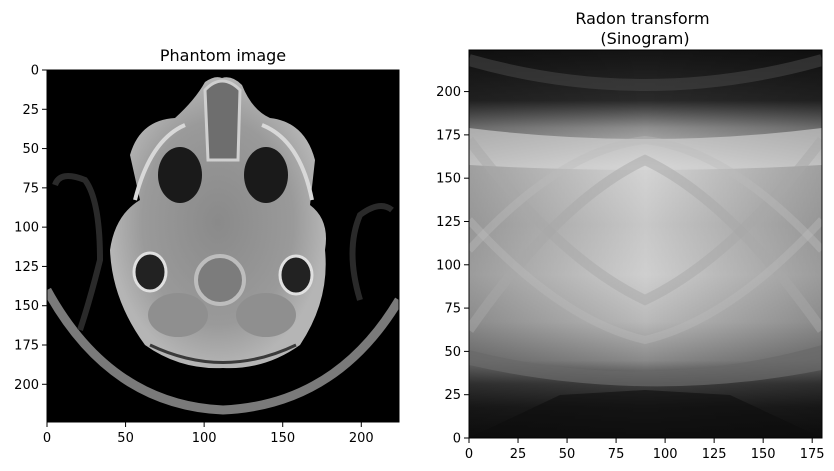 This screenshot has width=834, height=471. What do you see at coordinates (47, 438) in the screenshot?
I see `phantom-x-tick-label: 0` at bounding box center [47, 438].